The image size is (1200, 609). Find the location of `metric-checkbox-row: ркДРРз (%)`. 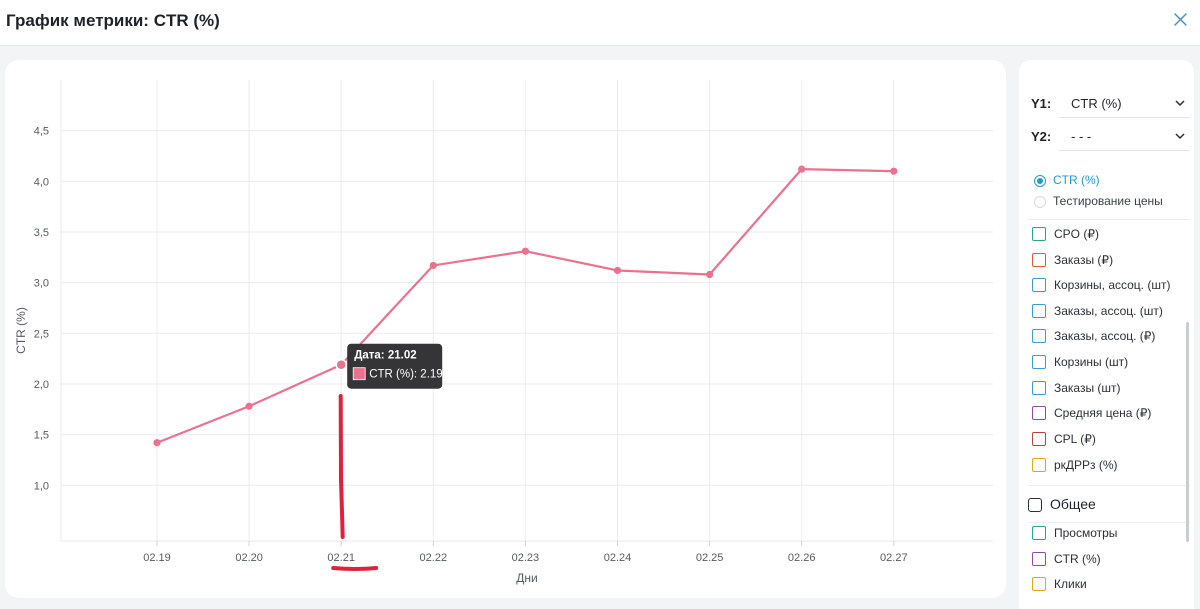

metric-checkbox-row: ркДРРз (%) is located at coordinates (1112, 465).